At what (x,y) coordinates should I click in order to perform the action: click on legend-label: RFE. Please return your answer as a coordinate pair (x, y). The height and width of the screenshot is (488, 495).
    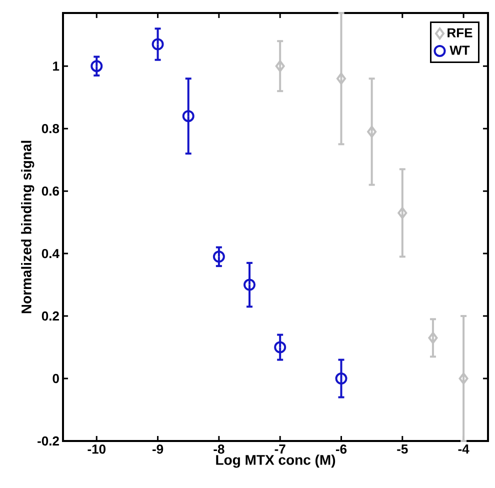
    Looking at the image, I should click on (460, 33).